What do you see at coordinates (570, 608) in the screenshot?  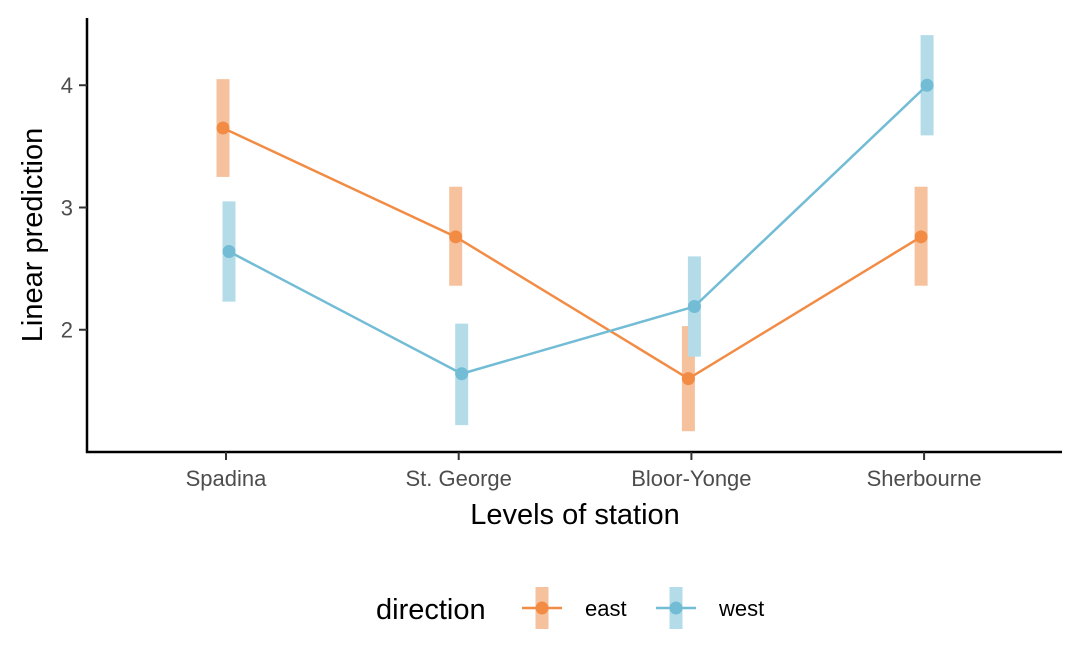 I see `legend: direction east west` at bounding box center [570, 608].